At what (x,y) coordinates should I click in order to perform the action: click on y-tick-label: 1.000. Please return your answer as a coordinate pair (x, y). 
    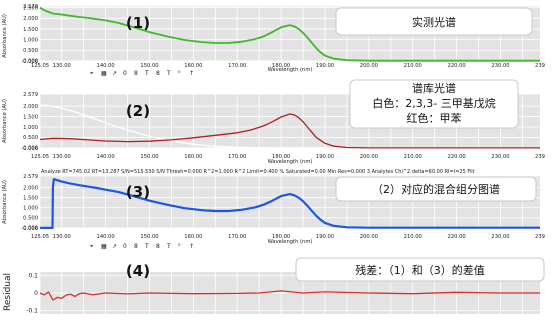
    Looking at the image, I should click on (30, 209).